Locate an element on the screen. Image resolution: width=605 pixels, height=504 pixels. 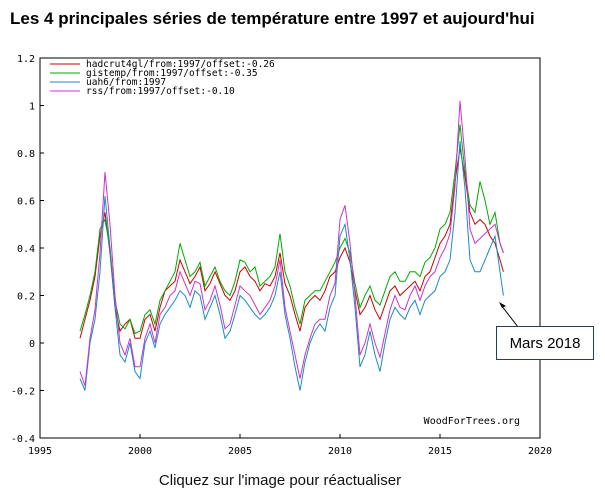
y-axis: -0.4 -0.2 0 0.2 0.4 0.6 0.8 1 1.2 is located at coordinates (27, 249).